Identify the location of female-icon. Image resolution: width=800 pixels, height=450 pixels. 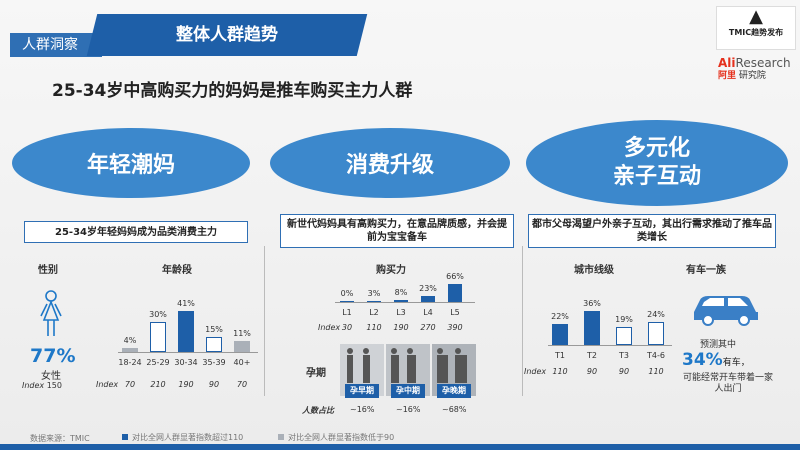
(51, 313).